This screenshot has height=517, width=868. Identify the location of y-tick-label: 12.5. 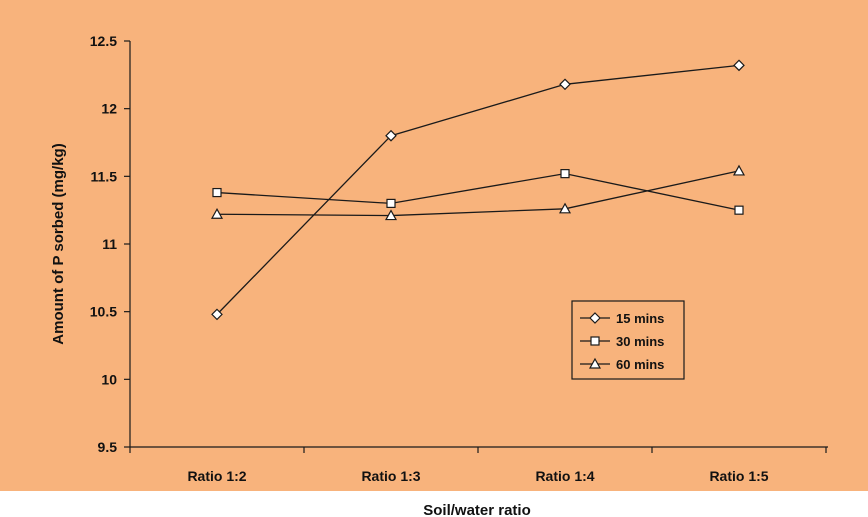
(103, 41).